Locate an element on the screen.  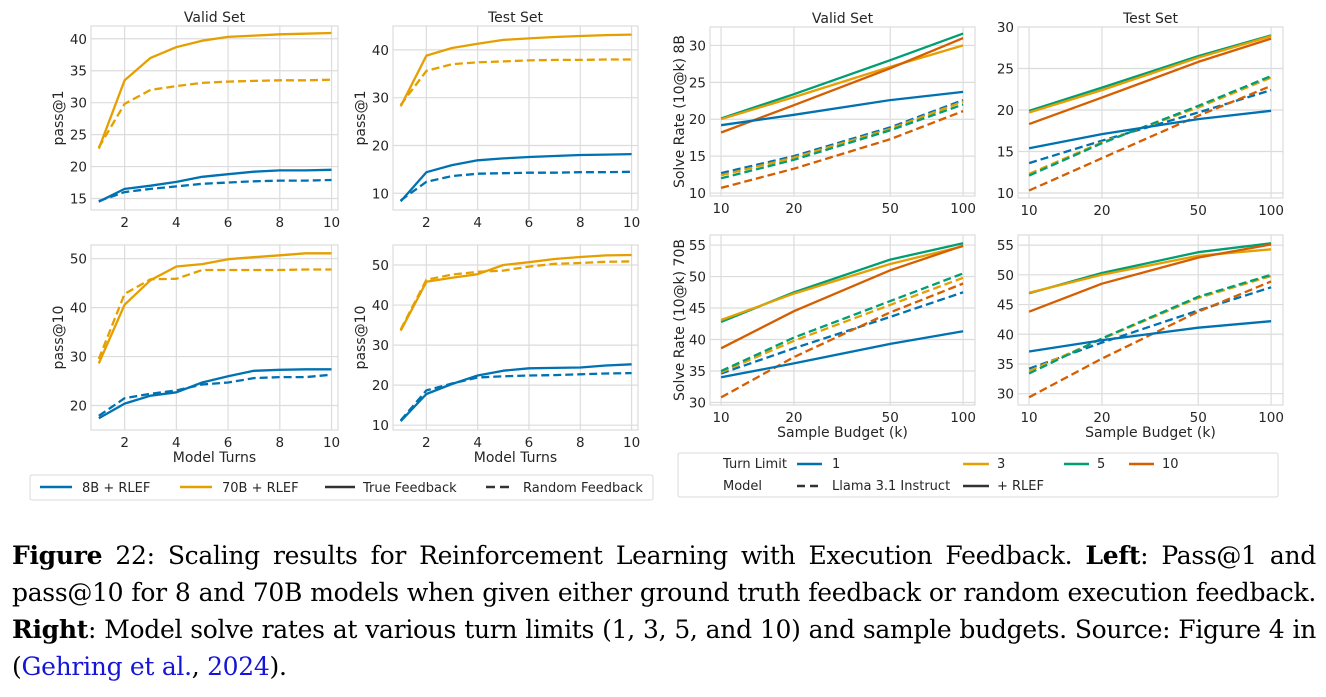
chart-p2: 2 4 6 8 10 10 20 30 40 Test Set pass@1 is located at coordinates (496, 120).